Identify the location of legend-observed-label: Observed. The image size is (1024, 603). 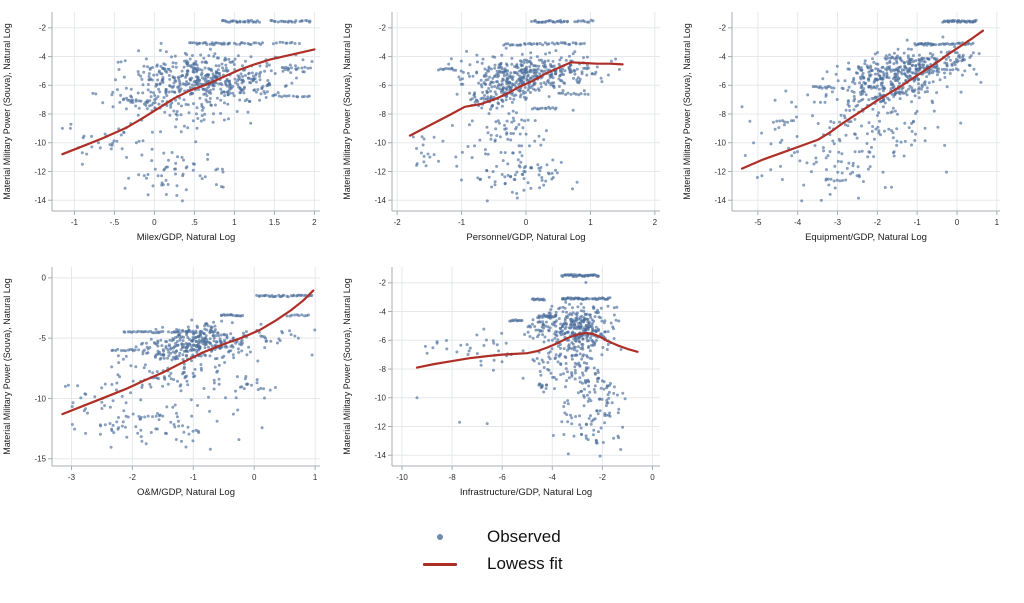
(524, 536).